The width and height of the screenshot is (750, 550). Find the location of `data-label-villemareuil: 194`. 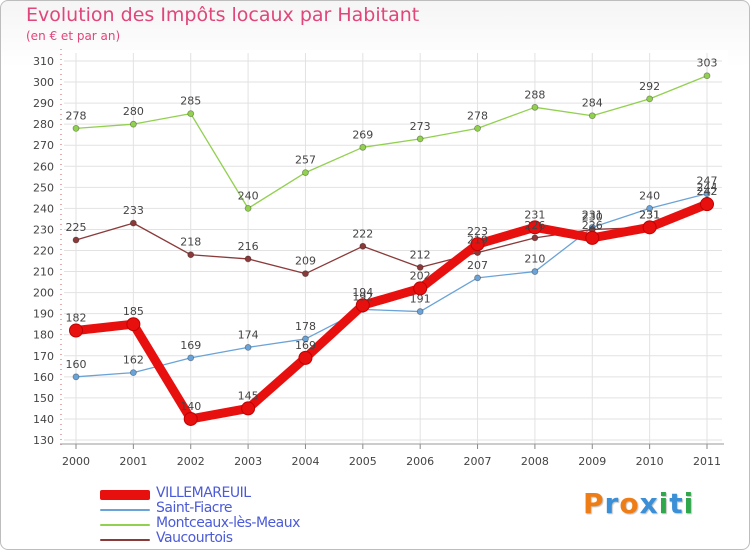

data-label-villemareuil: 194 is located at coordinates (362, 292).